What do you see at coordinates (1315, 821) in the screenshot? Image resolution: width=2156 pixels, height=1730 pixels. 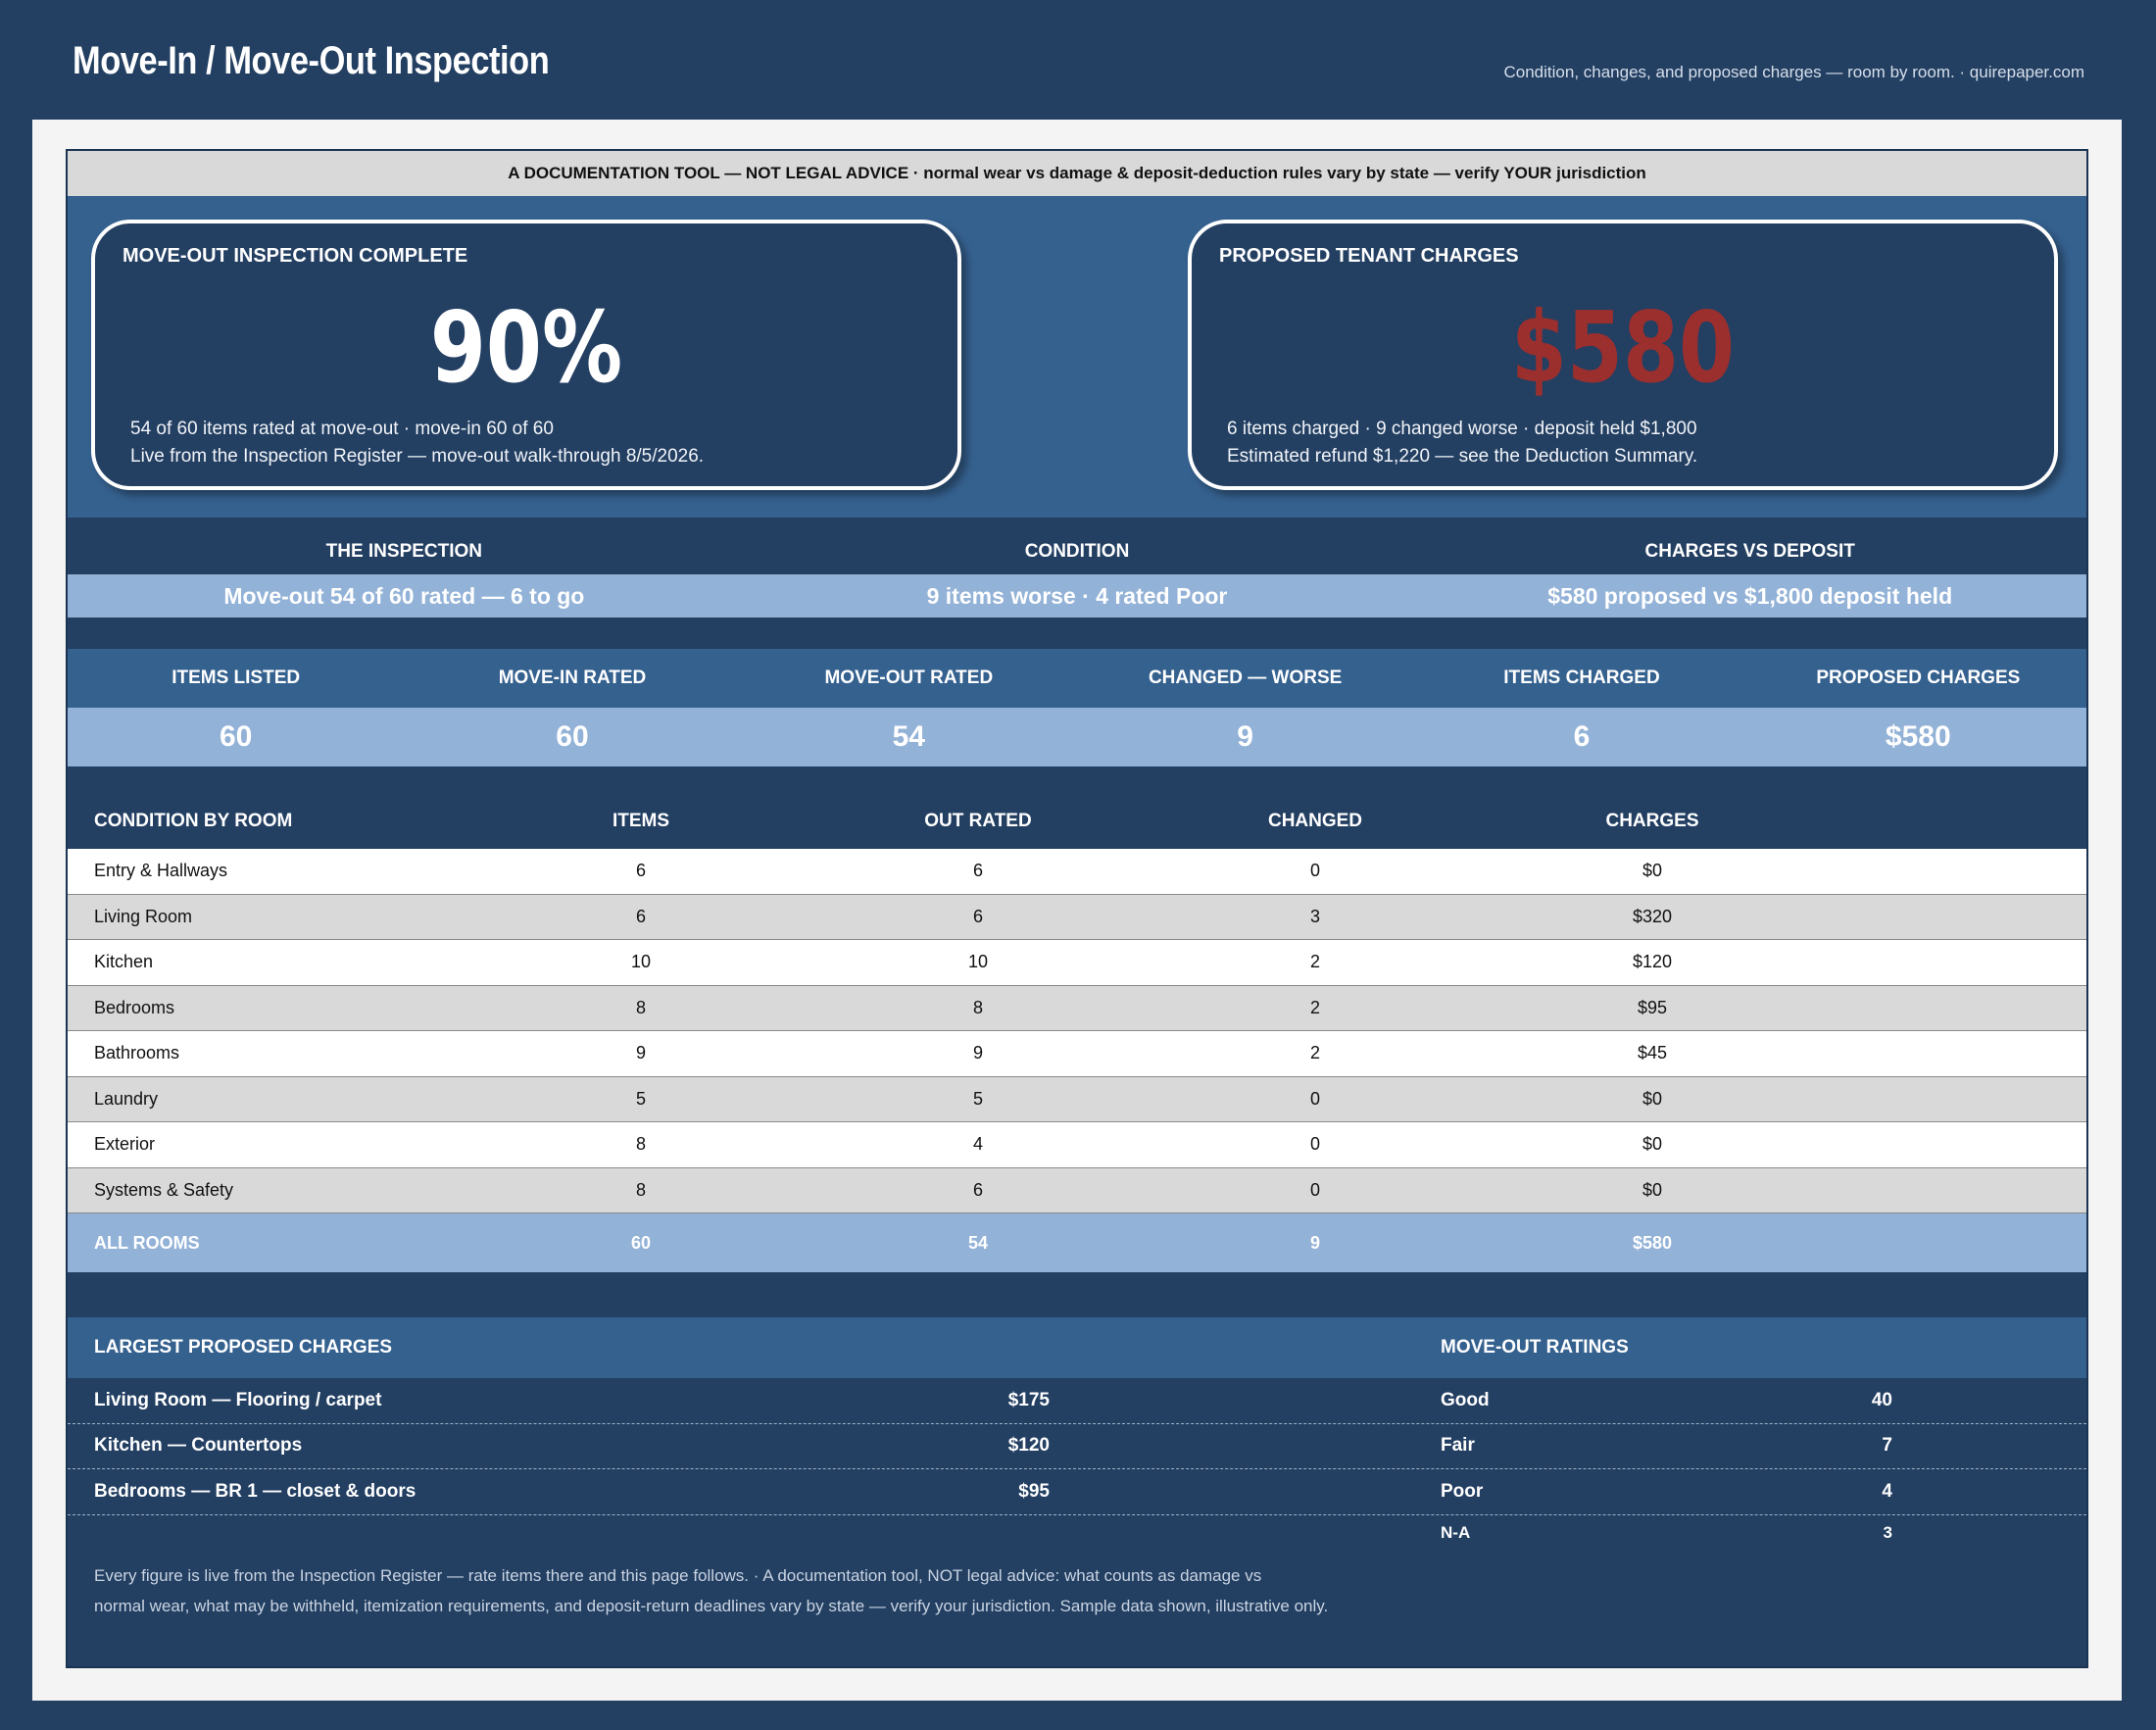 I see `column-header: CHANGED` at bounding box center [1315, 821].